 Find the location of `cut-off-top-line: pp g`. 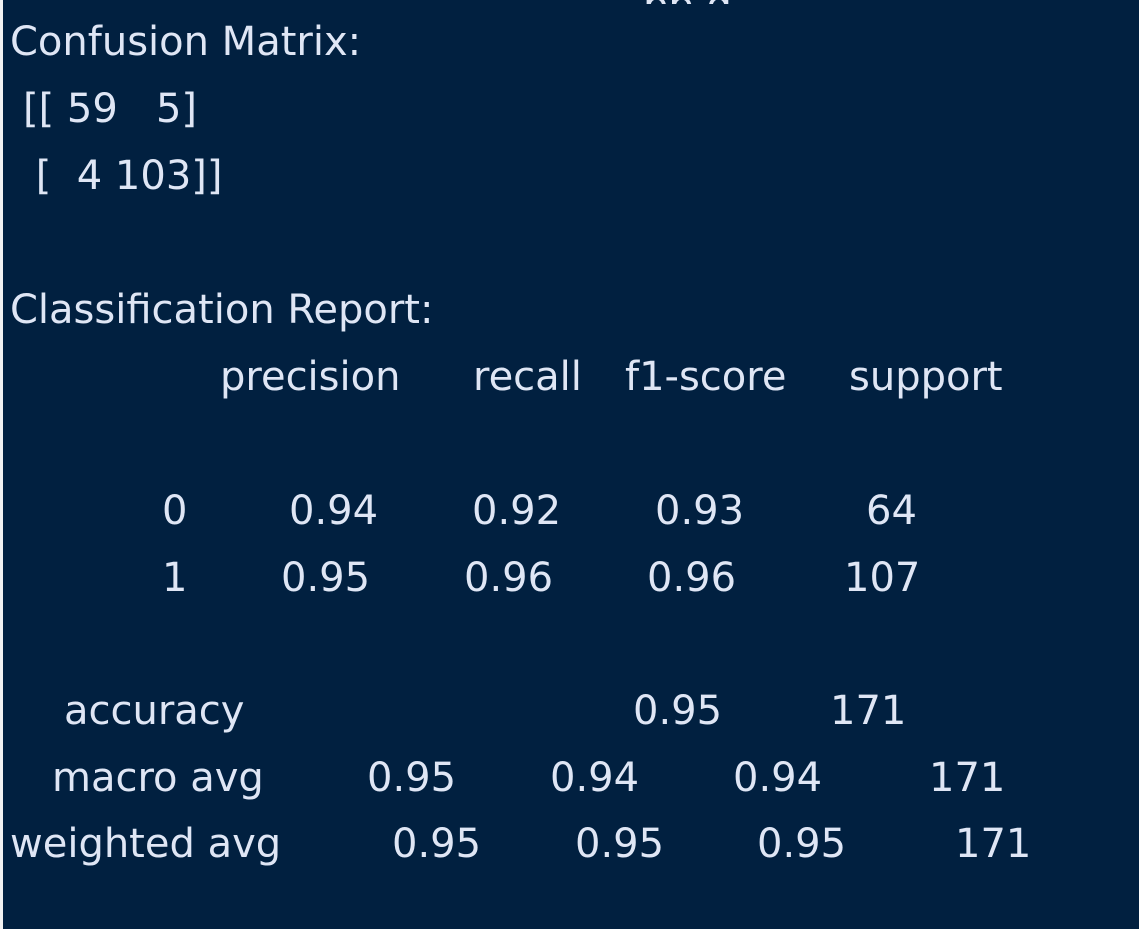

cut-off-top-line: pp g is located at coordinates (883, 2).